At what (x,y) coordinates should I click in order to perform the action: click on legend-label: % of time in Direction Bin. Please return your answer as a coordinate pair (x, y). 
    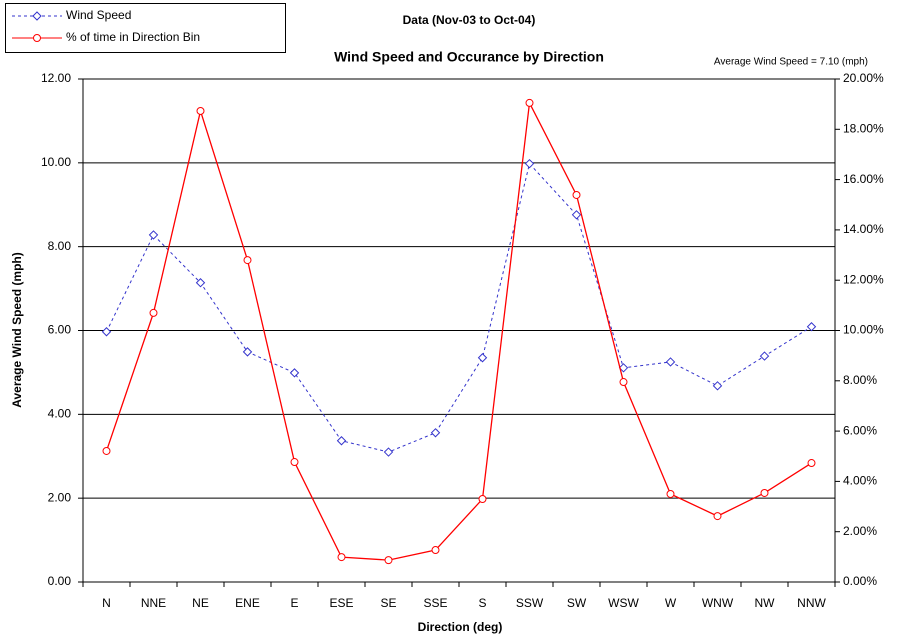
    Looking at the image, I should click on (133, 37).